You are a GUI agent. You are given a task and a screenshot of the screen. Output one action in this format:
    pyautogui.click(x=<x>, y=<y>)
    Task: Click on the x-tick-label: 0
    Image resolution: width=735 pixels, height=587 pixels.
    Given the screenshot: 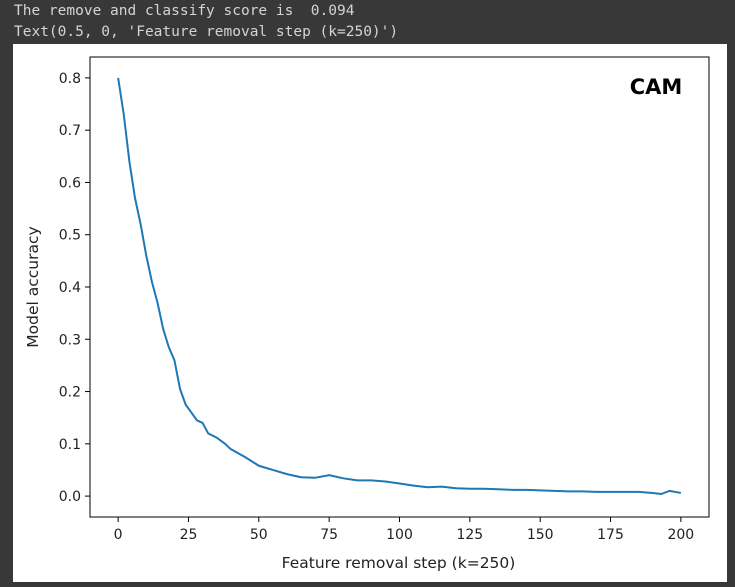 What is the action you would take?
    pyautogui.click(x=118, y=535)
    